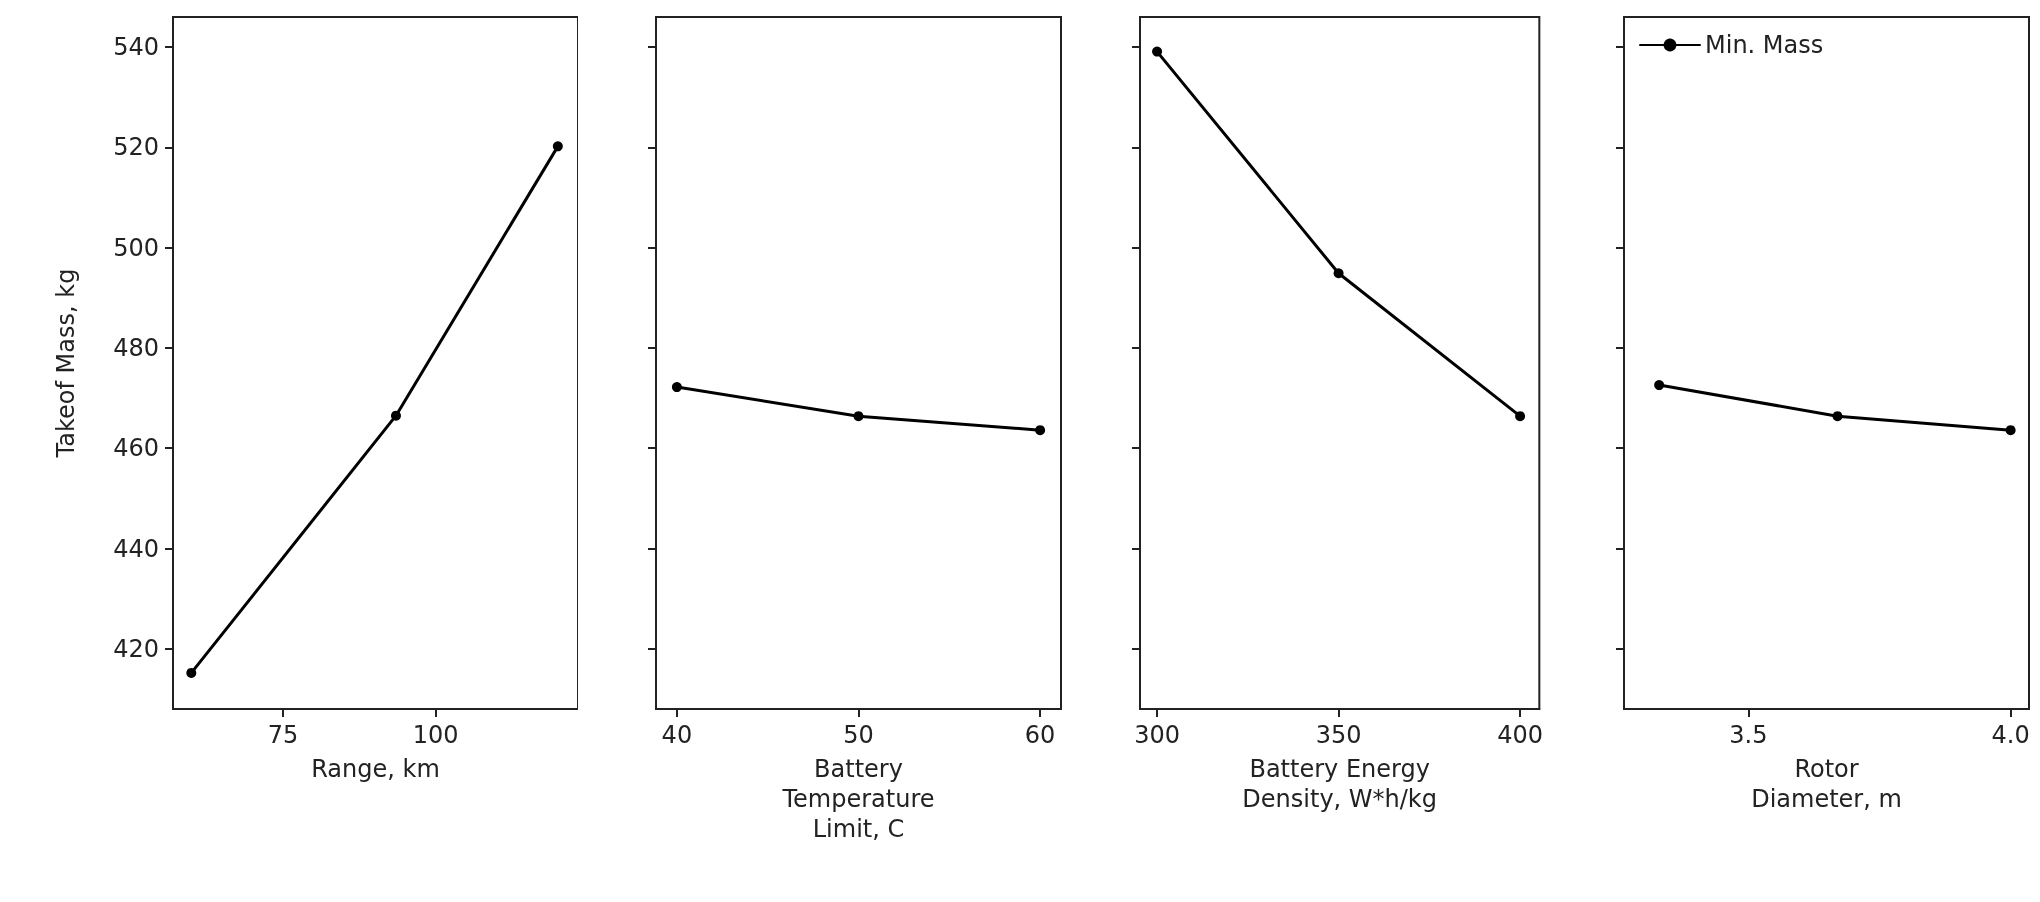 The height and width of the screenshot is (902, 2040). Describe the element at coordinates (136, 548) in the screenshot. I see `y-tick-label: 440` at that location.